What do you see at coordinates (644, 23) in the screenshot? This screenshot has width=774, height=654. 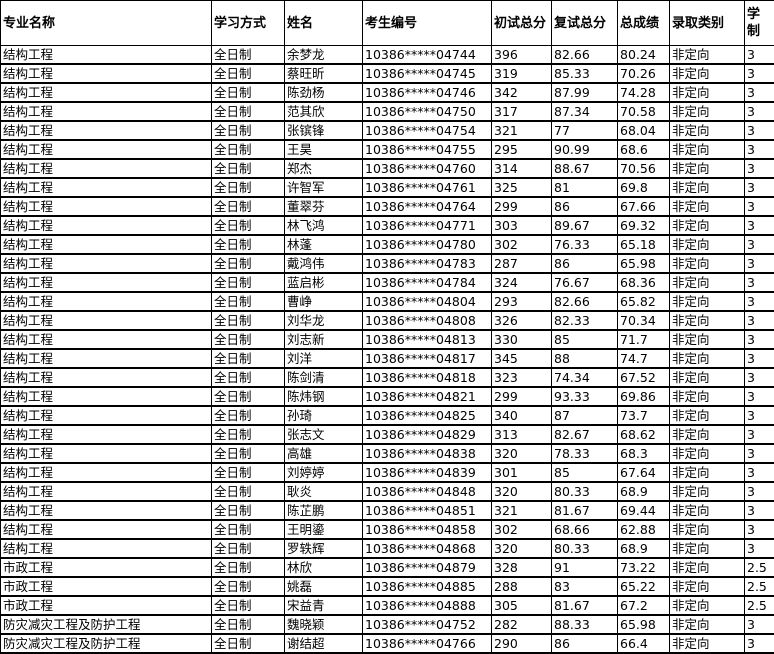 I see `header-total-score: 总成绩` at bounding box center [644, 23].